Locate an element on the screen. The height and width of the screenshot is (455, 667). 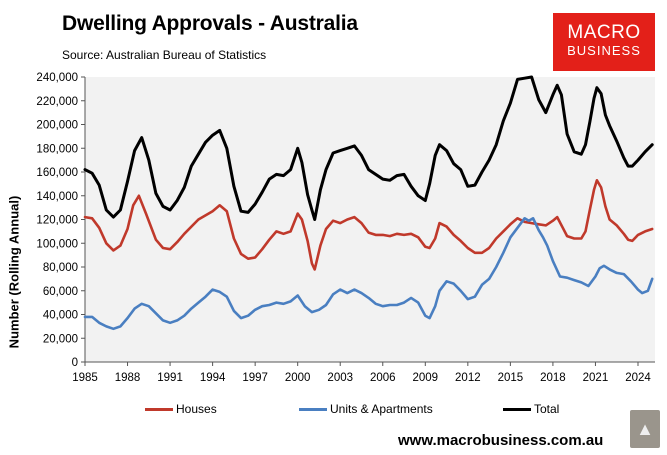
y-tick-label: 240,000 is located at coordinates (57, 78).